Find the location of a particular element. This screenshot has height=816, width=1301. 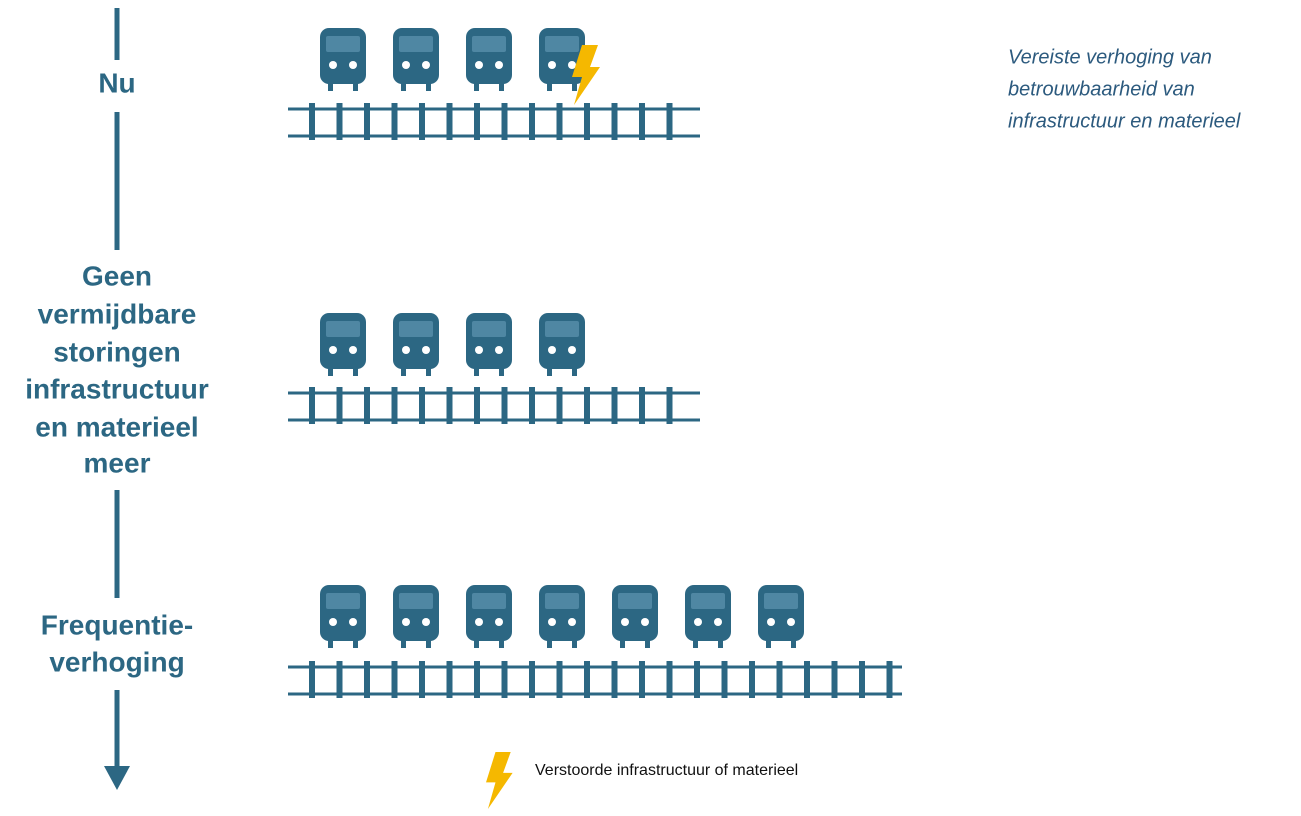

legend-label: Verstoorde infrastructuur of materieel is located at coordinates (666, 770).